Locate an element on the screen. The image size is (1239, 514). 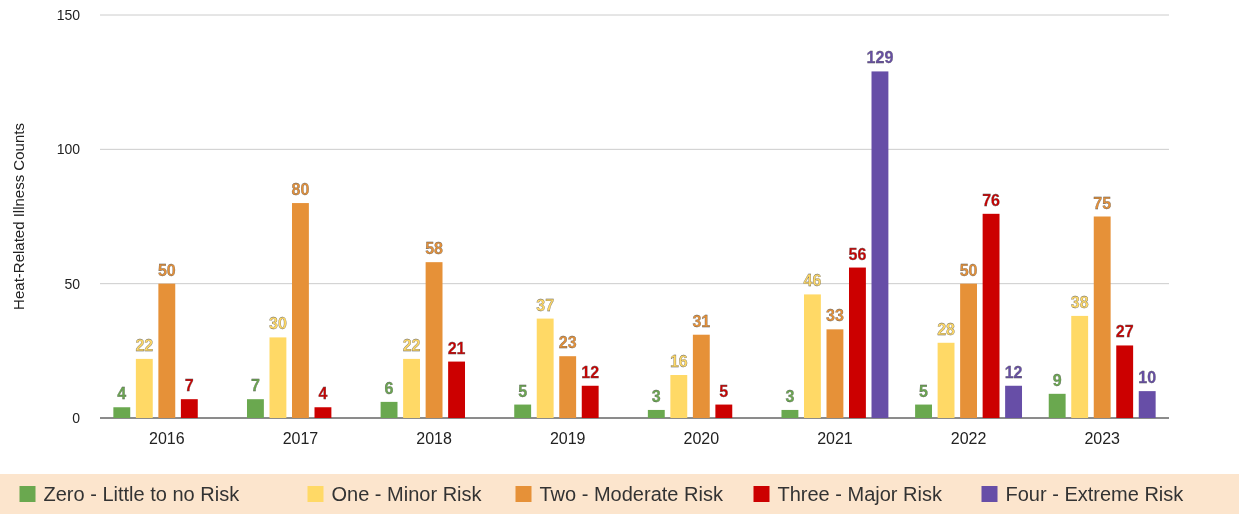
legend-label: Three - Major Risk is located at coordinates (860, 494).